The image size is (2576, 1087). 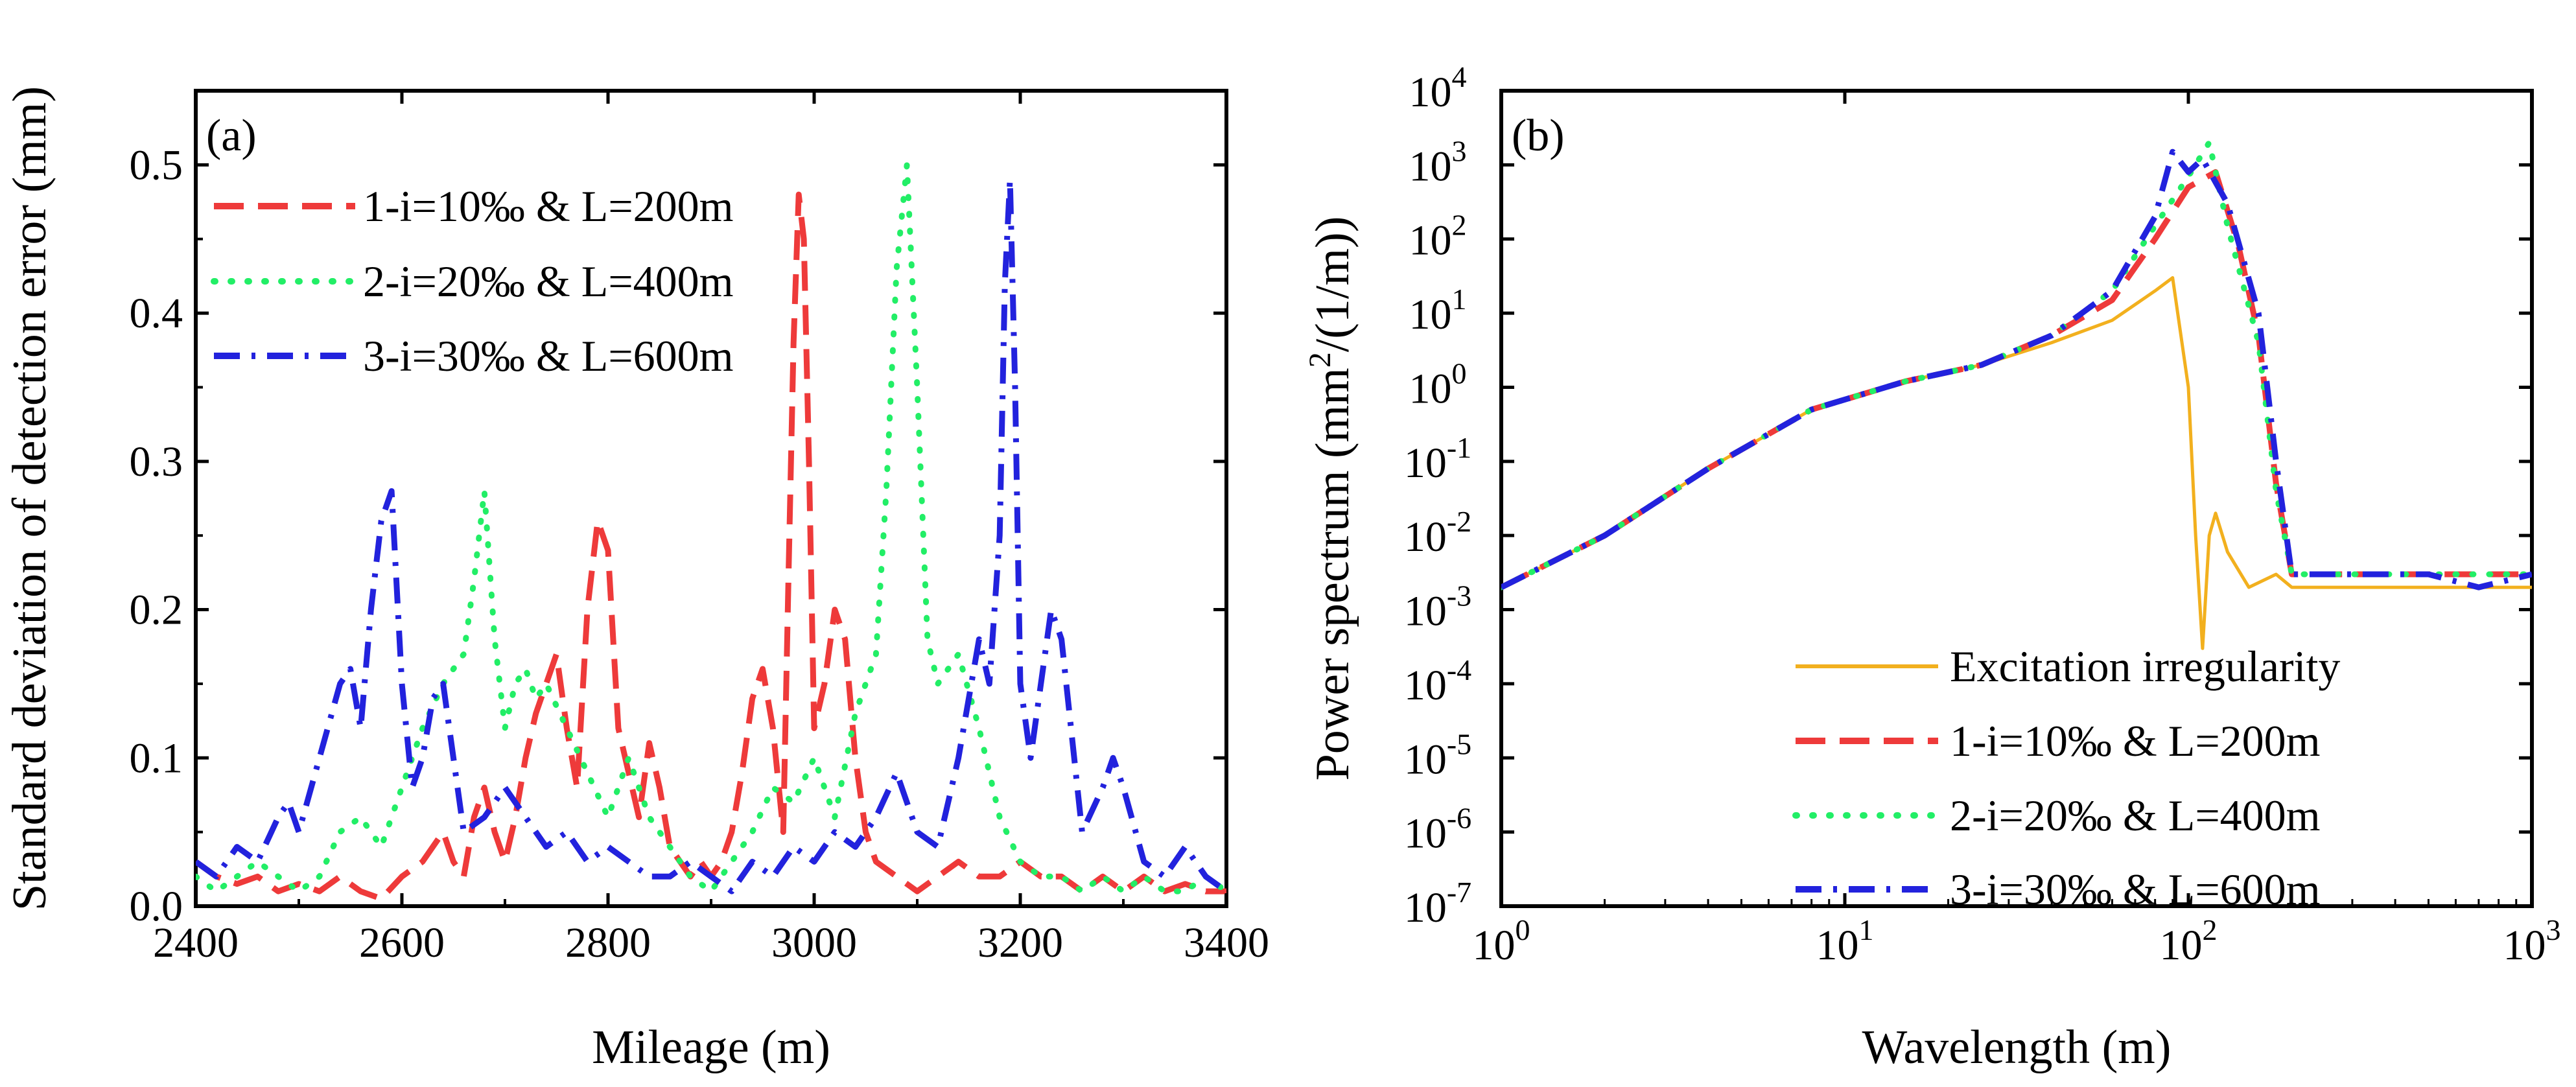 What do you see at coordinates (711, 1047) in the screenshot?
I see `chart-a-x-axis-label: Mileage (m)` at bounding box center [711, 1047].